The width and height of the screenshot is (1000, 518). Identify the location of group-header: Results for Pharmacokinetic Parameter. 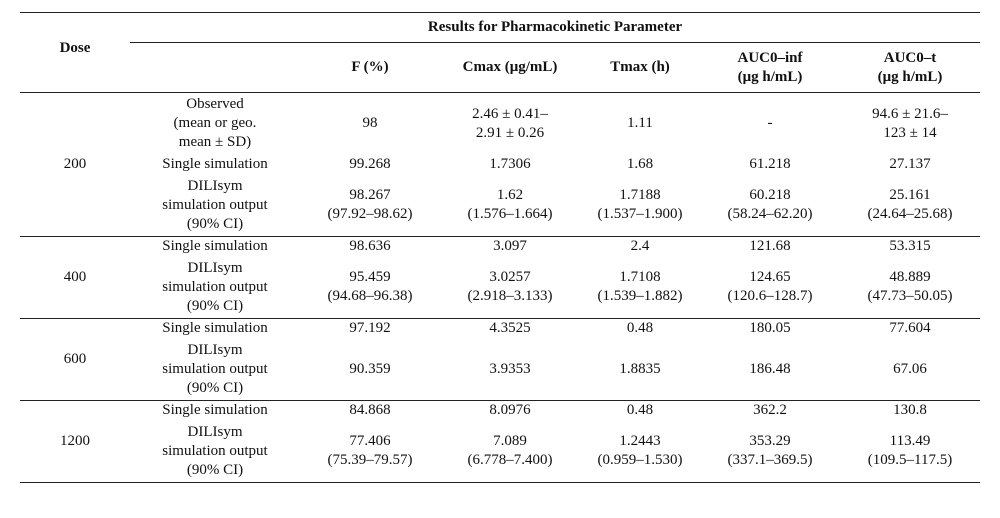
(555, 27).